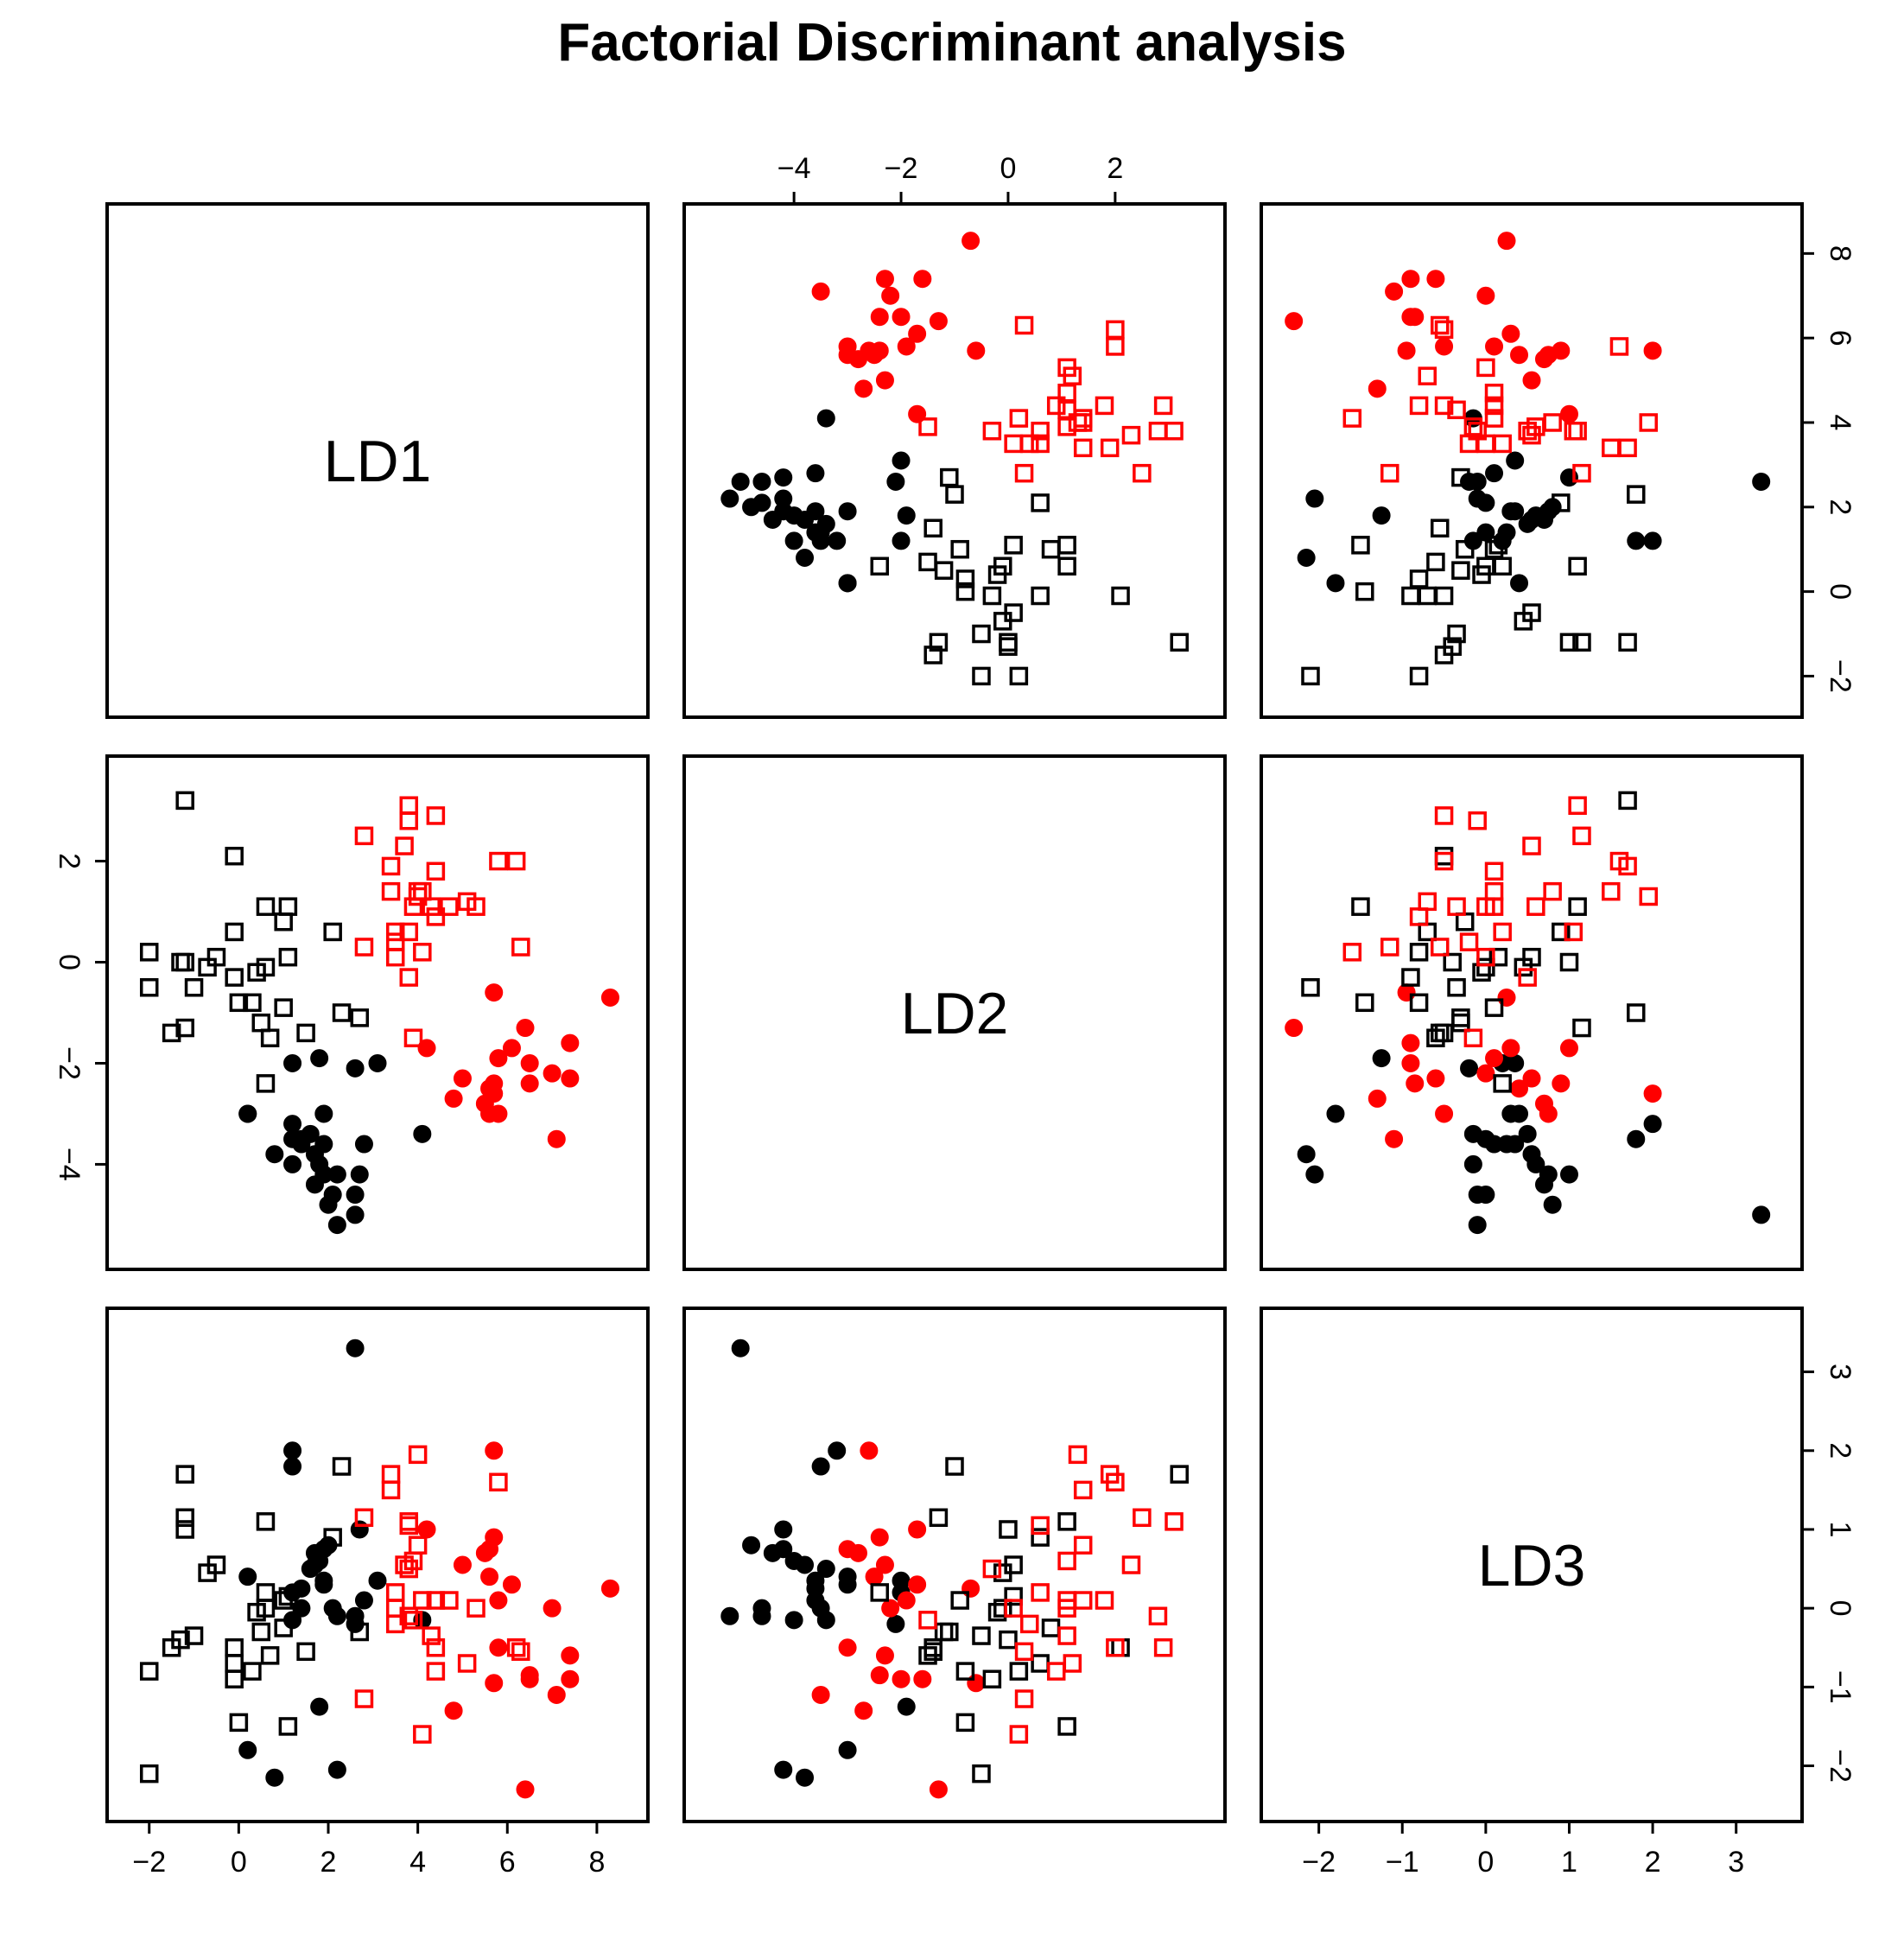  Describe the element at coordinates (885, 380) in the screenshot. I see `point-41-r0c1` at that location.